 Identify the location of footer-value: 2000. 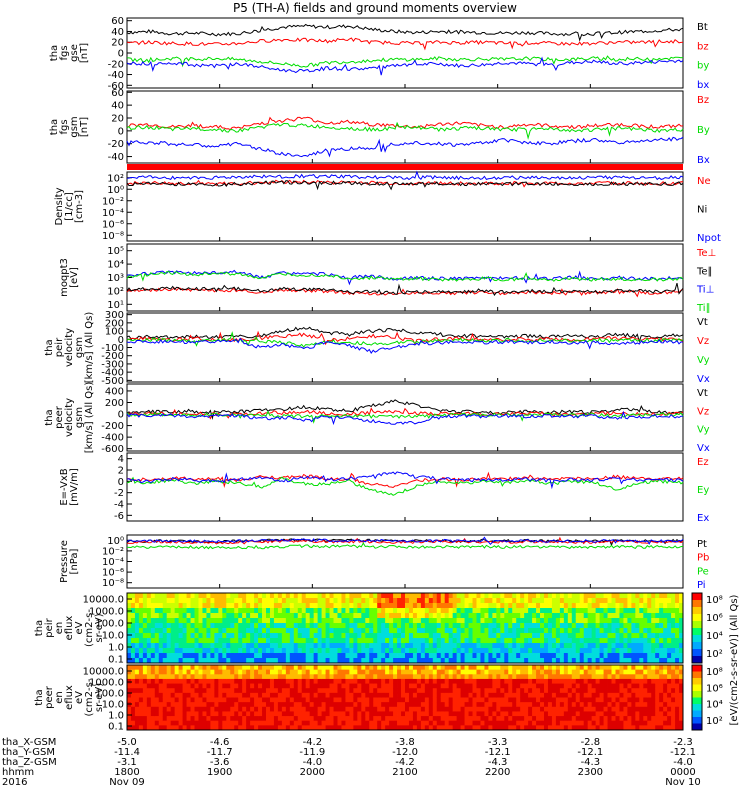
(312, 772).